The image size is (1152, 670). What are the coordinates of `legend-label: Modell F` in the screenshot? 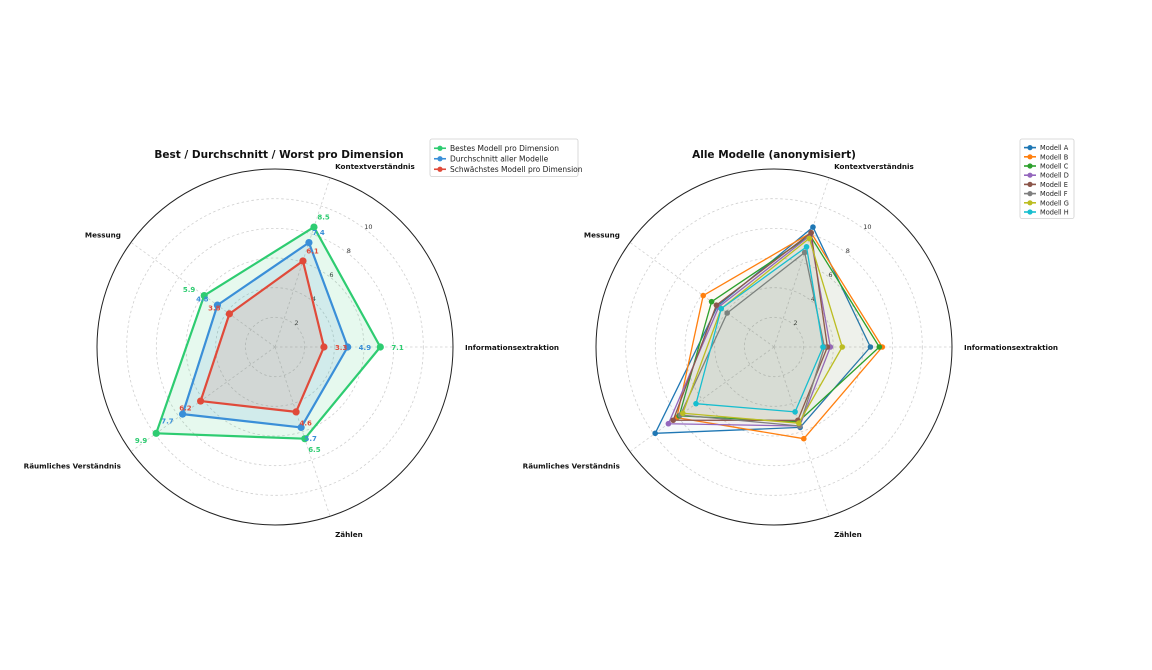 It's located at (1054, 194).